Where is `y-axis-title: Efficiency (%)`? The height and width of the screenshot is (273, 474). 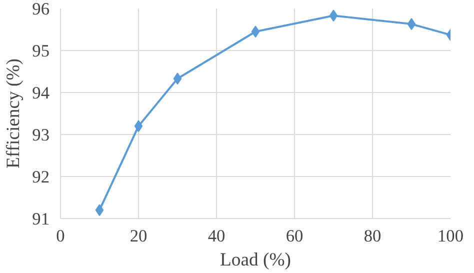
y-axis-title: Efficiency (%) is located at coordinates (13, 113).